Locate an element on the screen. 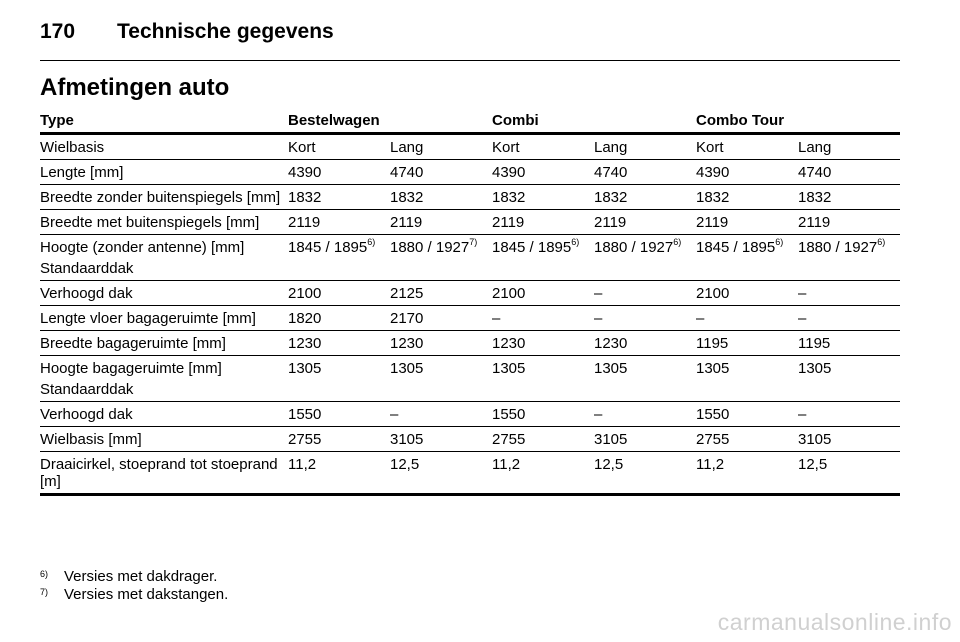 This screenshot has width=960, height=642. row-label: Wielbasis [mm] is located at coordinates (164, 439).